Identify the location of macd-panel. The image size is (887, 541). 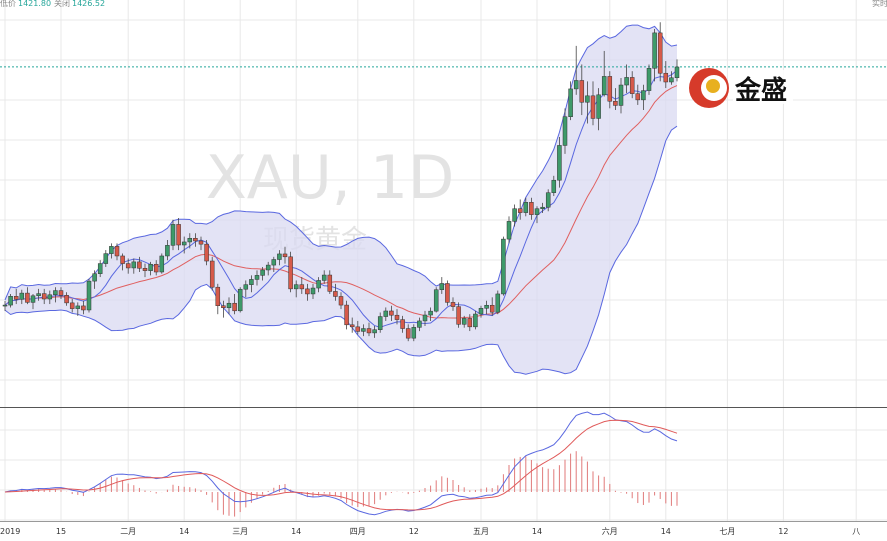
(341, 464).